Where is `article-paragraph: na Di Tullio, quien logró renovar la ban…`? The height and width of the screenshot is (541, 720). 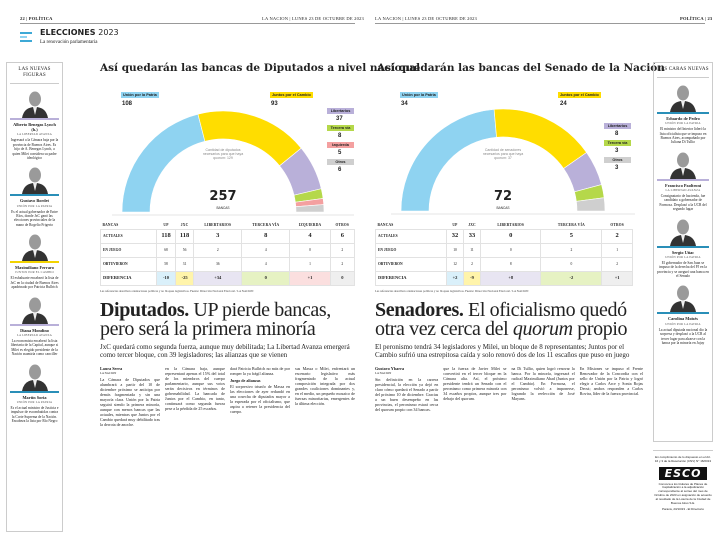
article-paragraph: na Di Tullio, quien logró renovar la ban… is located at coordinates (543, 383).